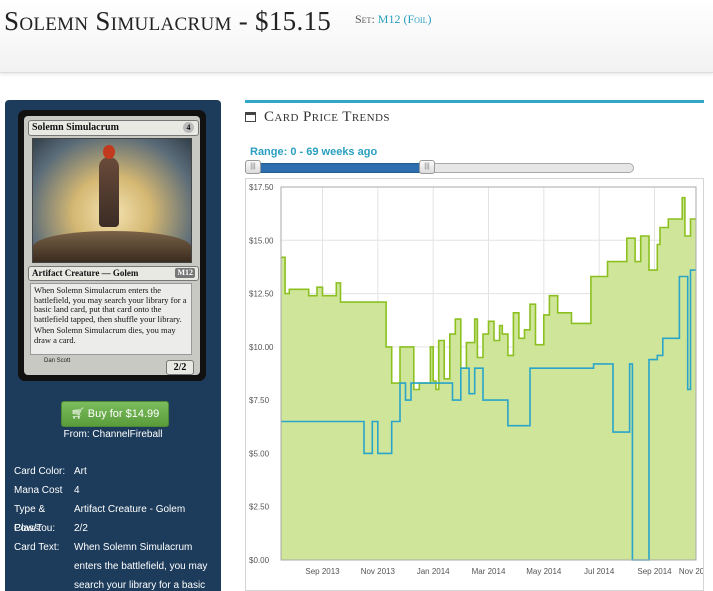 This screenshot has height=591, width=713. I want to click on card-name-bar: Solemn Simulacrum 4, so click(113, 128).